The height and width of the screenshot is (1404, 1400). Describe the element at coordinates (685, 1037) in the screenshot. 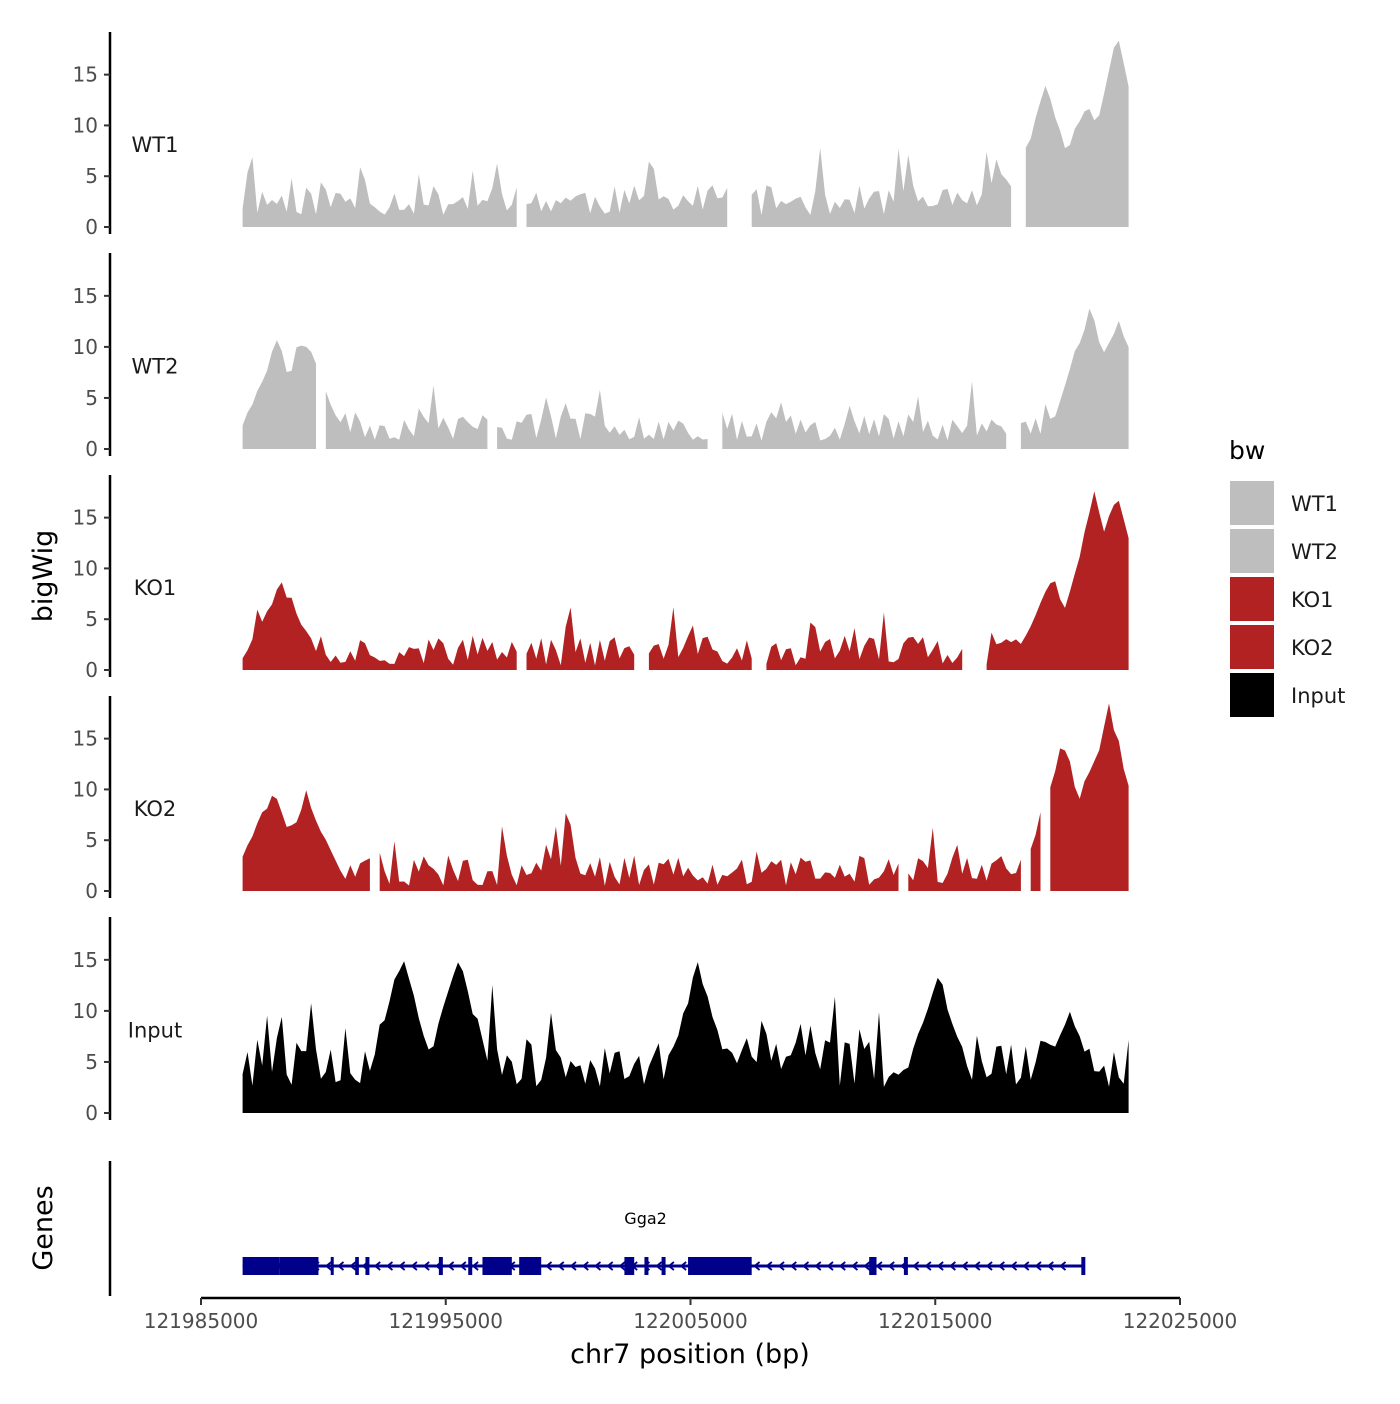

I see `signal-area-input` at that location.